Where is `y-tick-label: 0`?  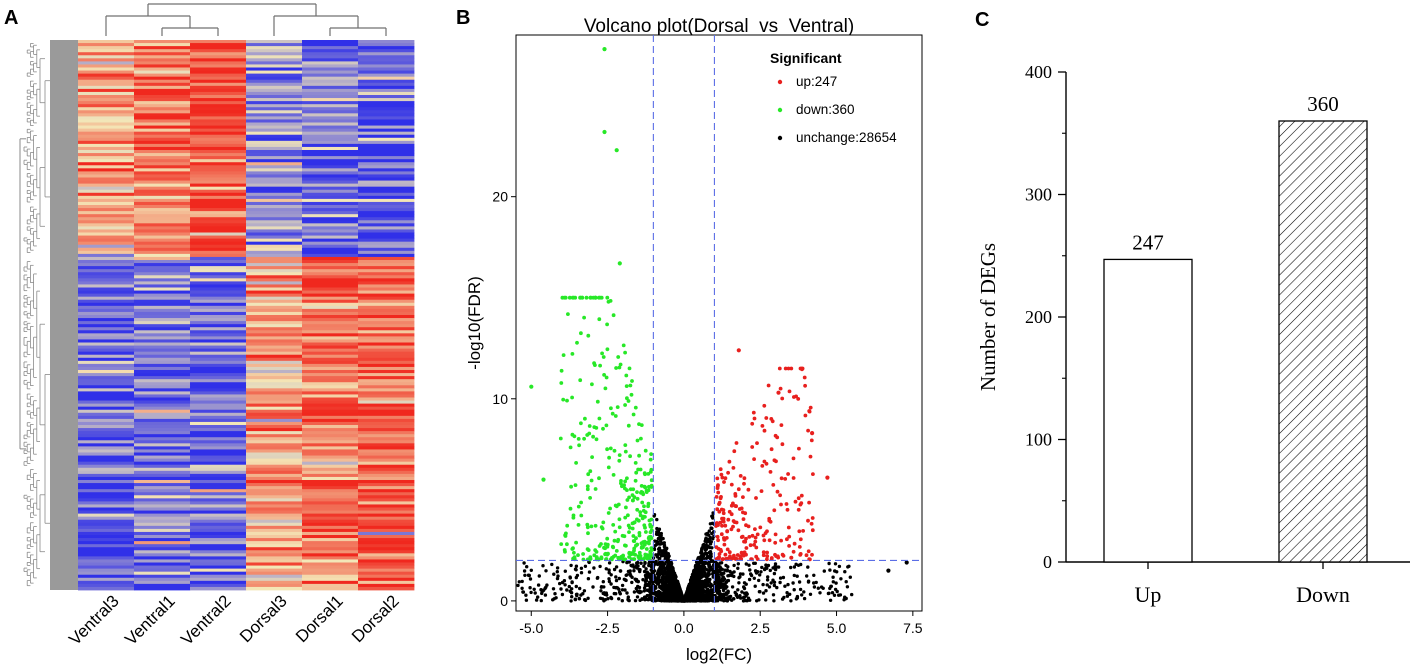
y-tick-label: 0 is located at coordinates (504, 601).